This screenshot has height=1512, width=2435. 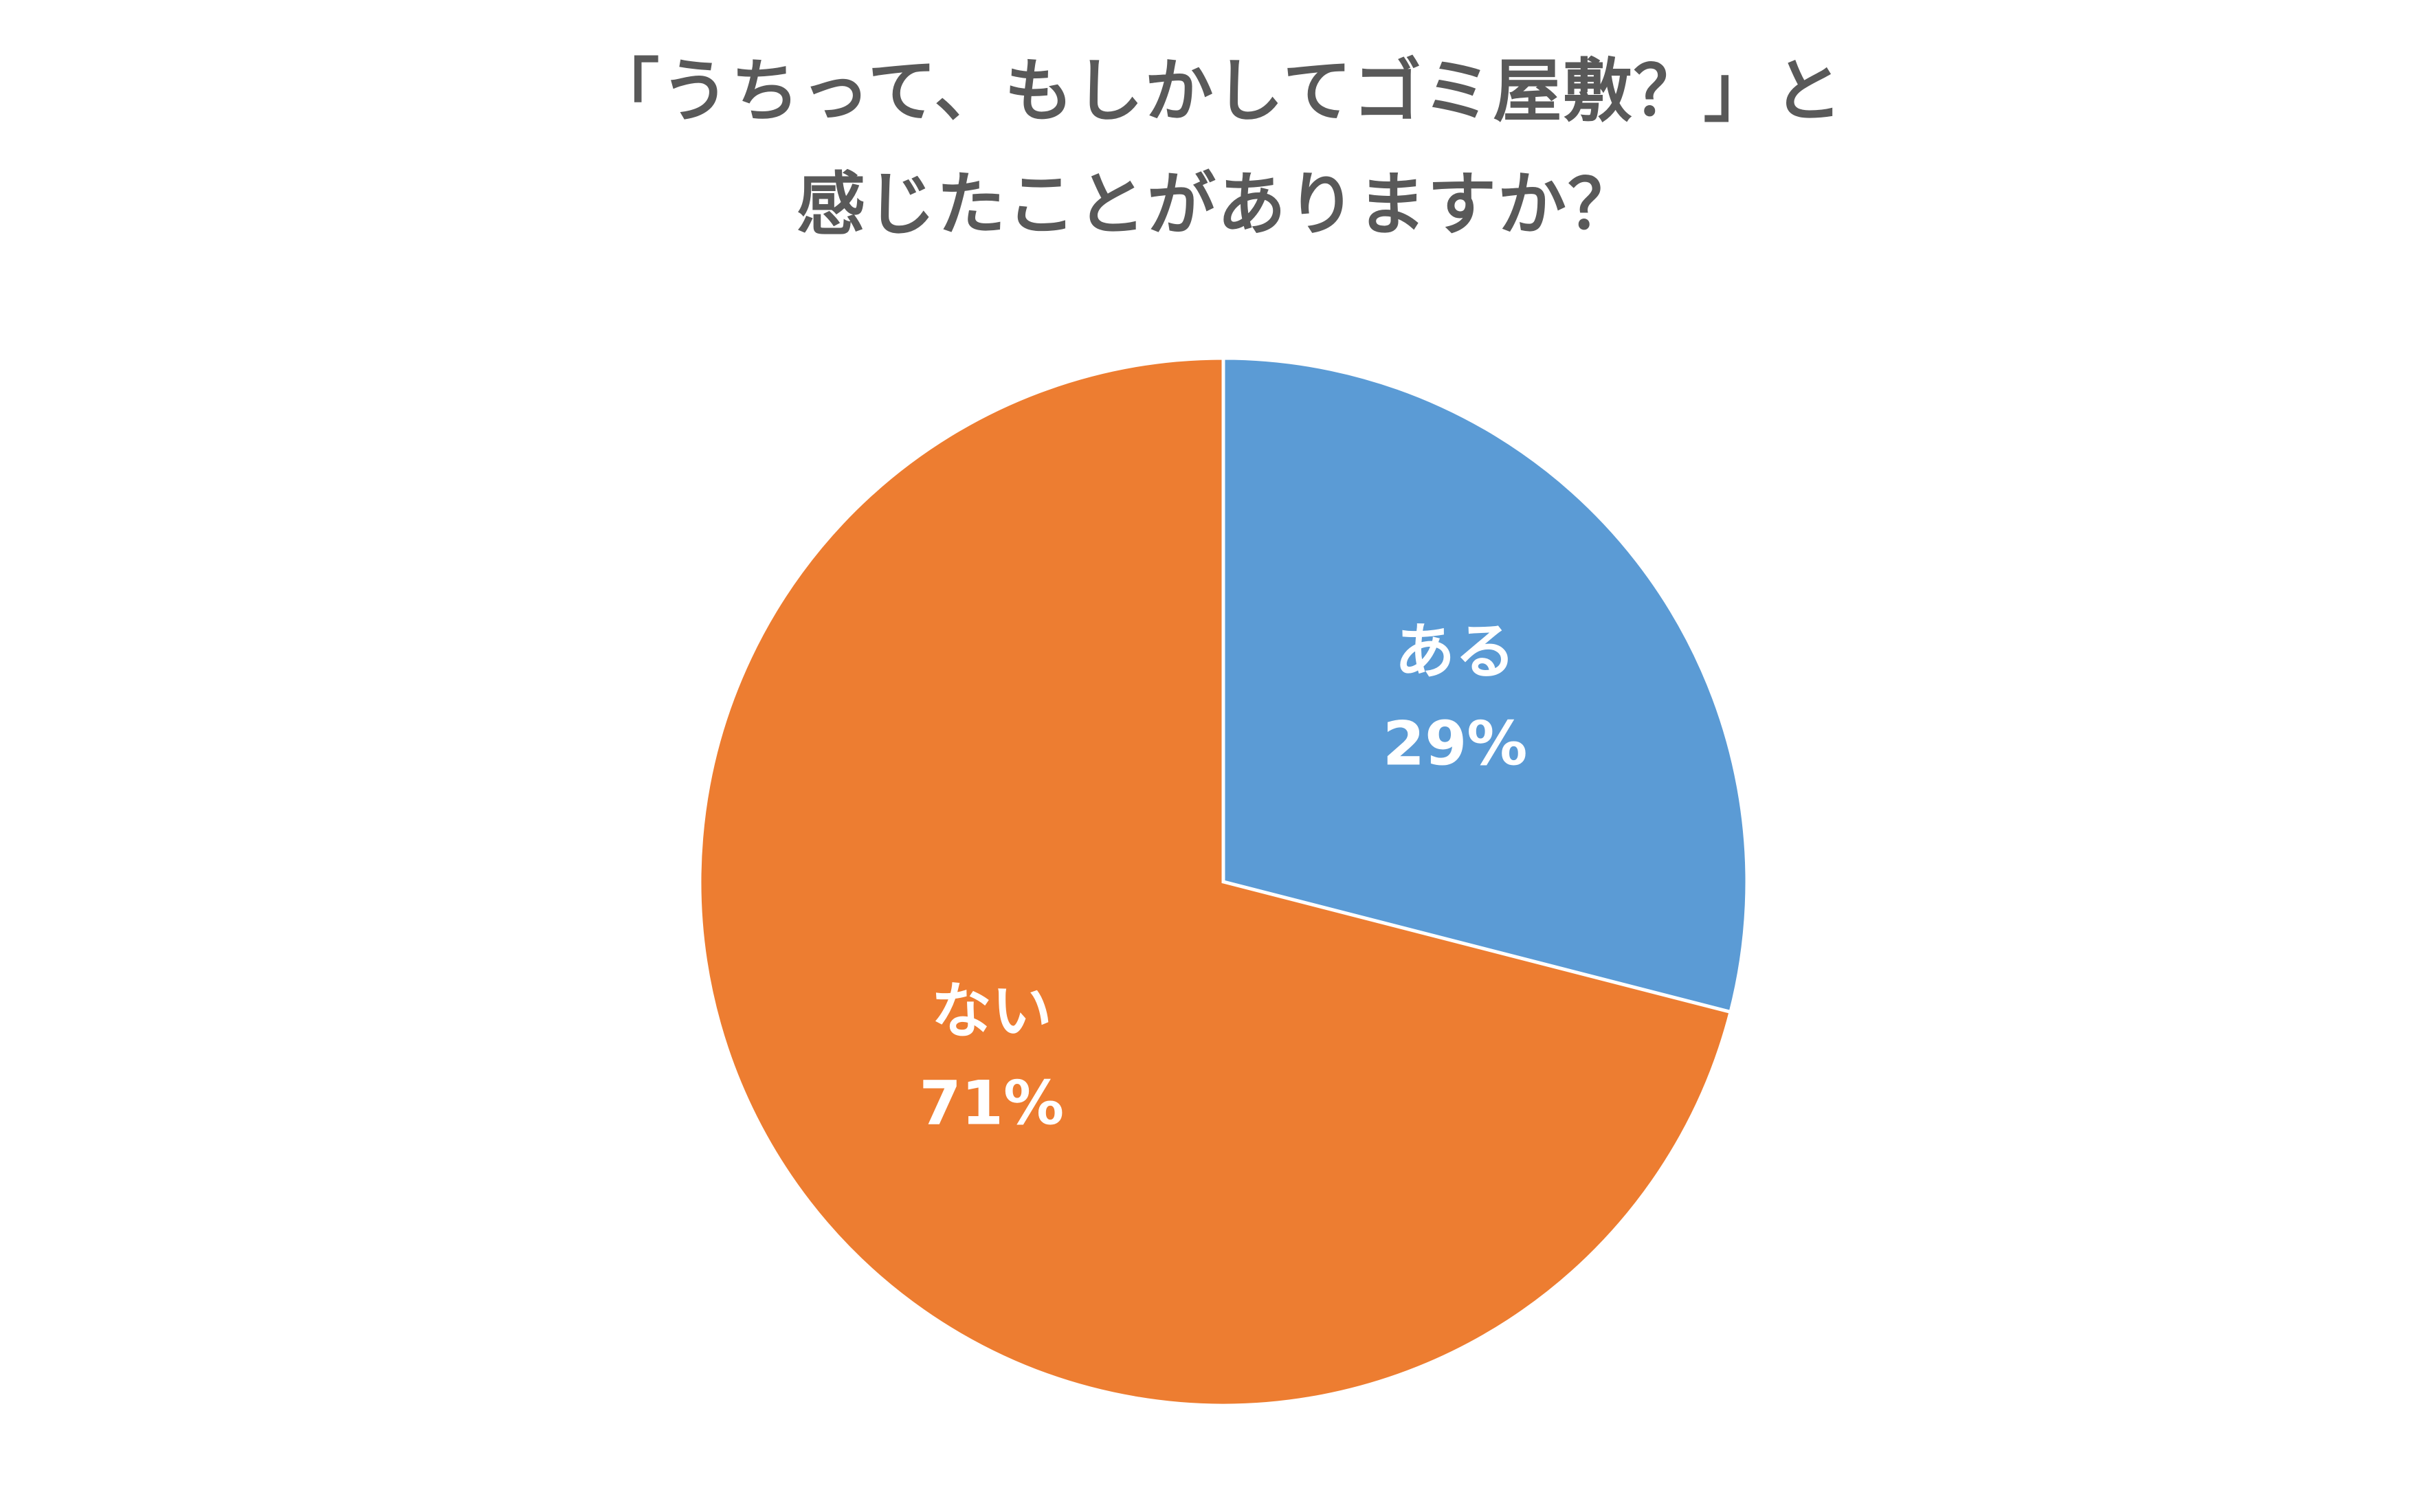 What do you see at coordinates (991, 1011) in the screenshot?
I see `category-label: ない` at bounding box center [991, 1011].